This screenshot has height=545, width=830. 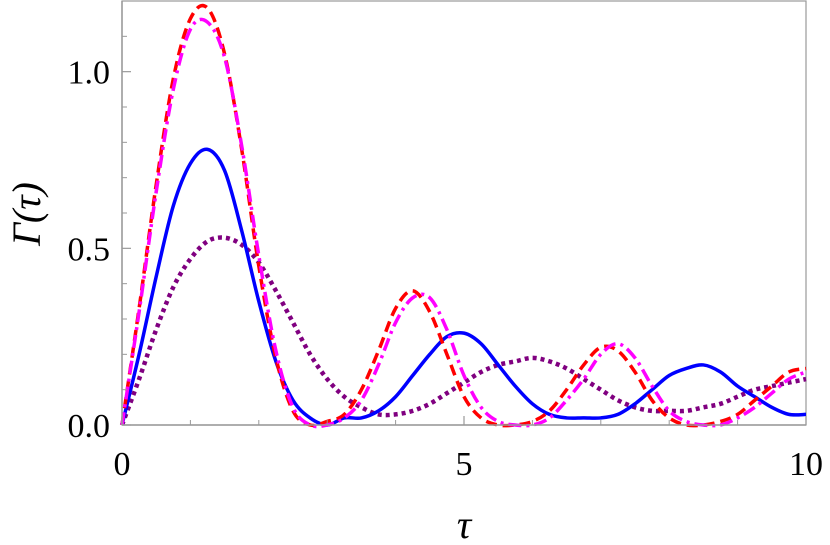 What do you see at coordinates (89, 73) in the screenshot?
I see `y-tick-label: 1.0` at bounding box center [89, 73].